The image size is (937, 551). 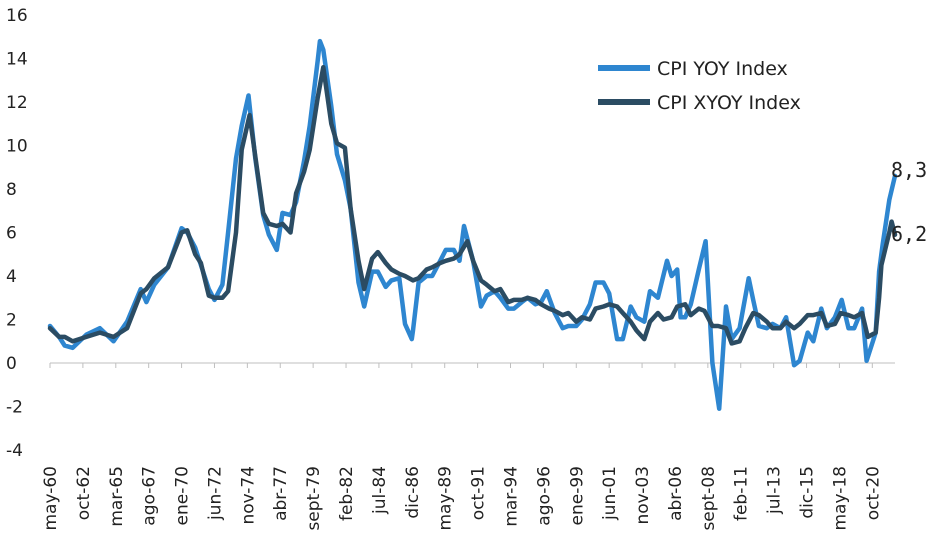 I want to click on legend: CPI YOY Index CPI XYOY Index, so click(x=699, y=86).